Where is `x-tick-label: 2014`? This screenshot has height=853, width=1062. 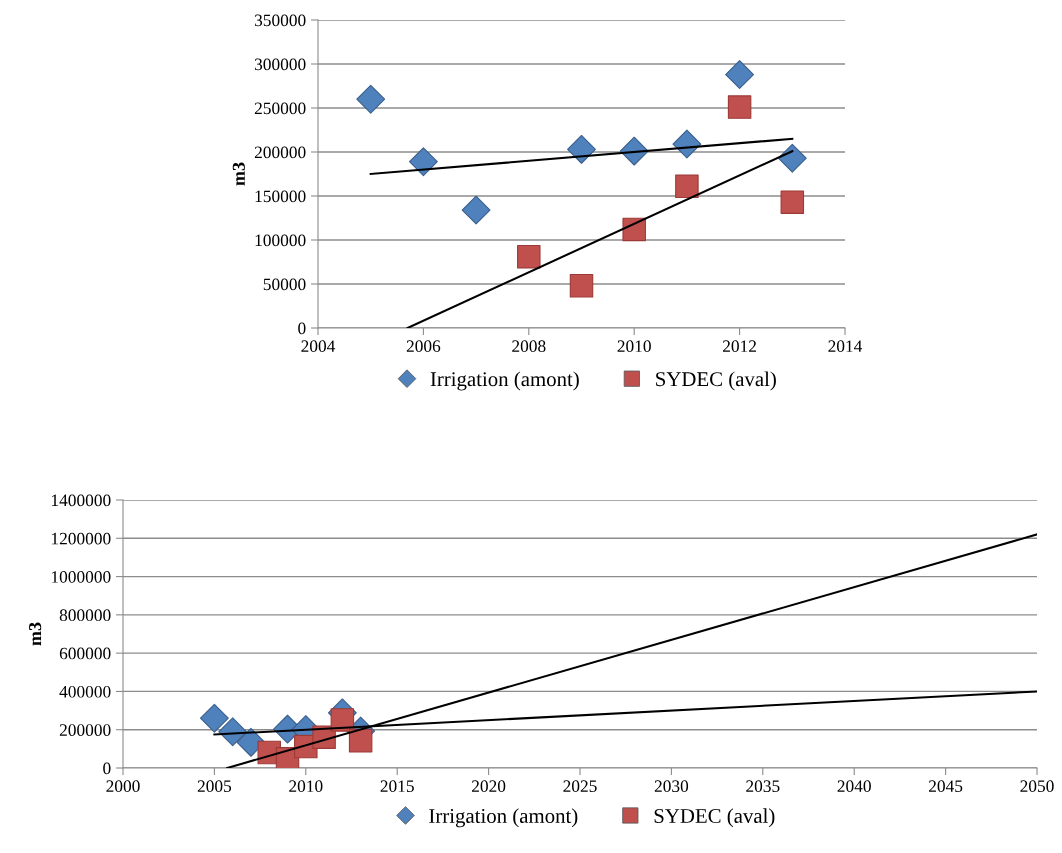
x-tick-label: 2014 is located at coordinates (845, 346).